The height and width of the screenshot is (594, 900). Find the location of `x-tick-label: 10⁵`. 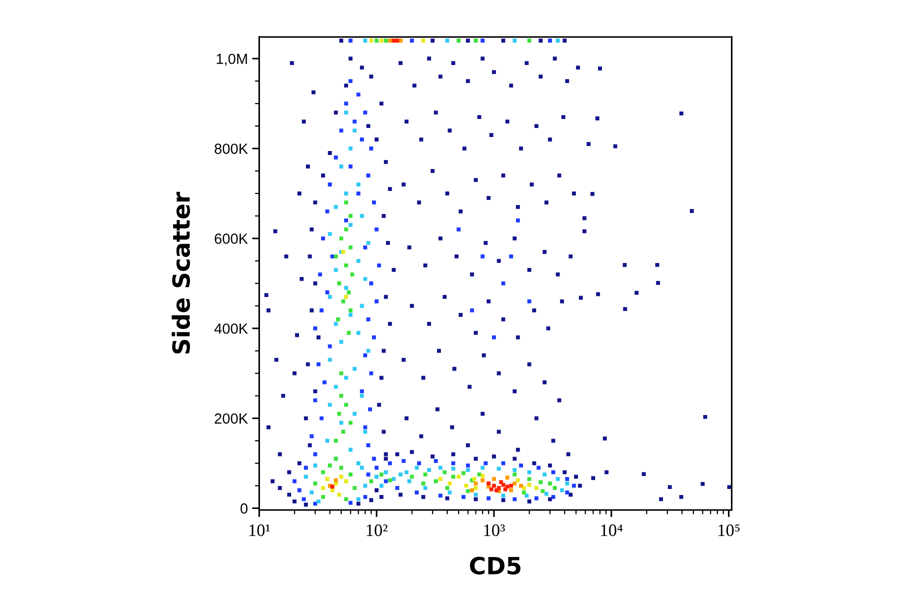

x-tick-label: 10⁵ is located at coordinates (729, 530).